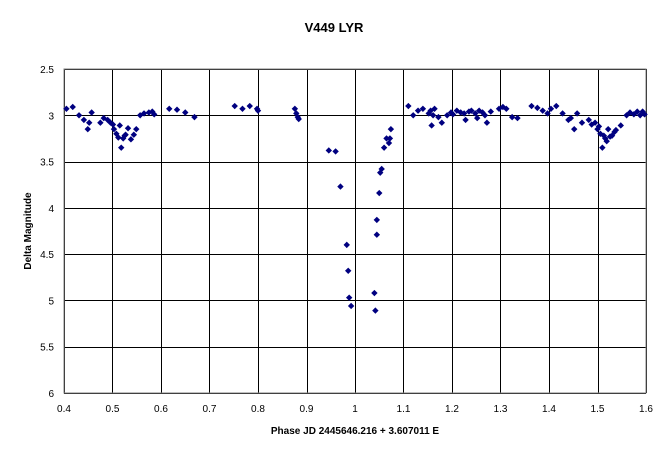 The image size is (670, 458). I want to click on x-tick-label: 0.9, so click(307, 409).